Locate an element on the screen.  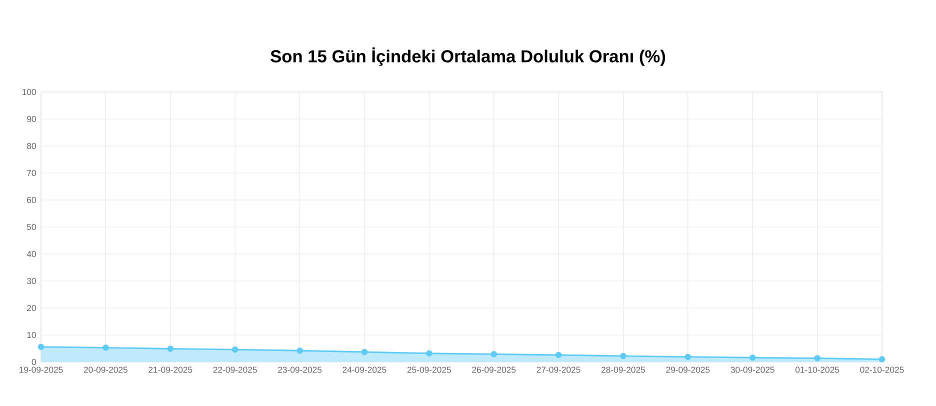
x-tick-label: 23-09-2025 is located at coordinates (300, 369).